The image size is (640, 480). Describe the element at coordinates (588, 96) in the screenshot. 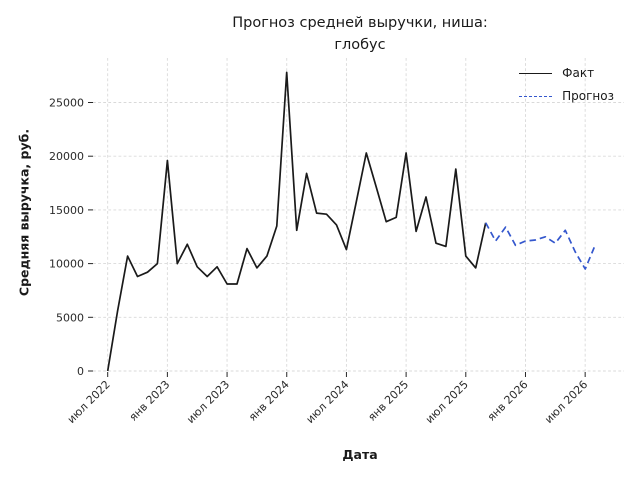

I see `legend-label-forecast: Прогноз` at that location.